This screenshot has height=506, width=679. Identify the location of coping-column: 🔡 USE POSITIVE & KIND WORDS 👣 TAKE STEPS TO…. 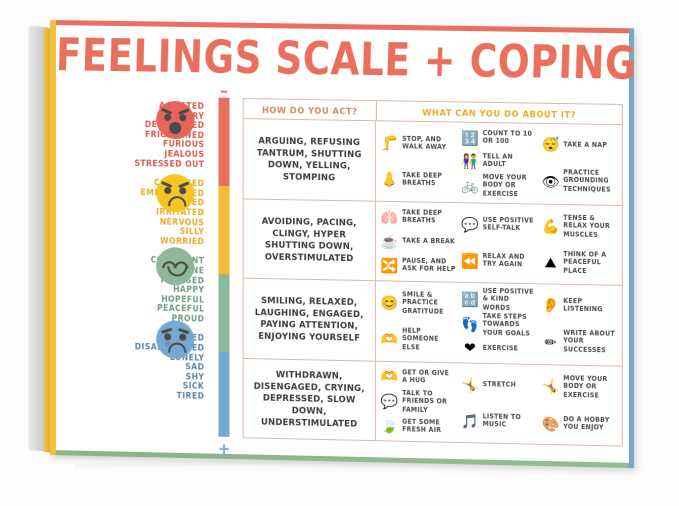
(498, 323).